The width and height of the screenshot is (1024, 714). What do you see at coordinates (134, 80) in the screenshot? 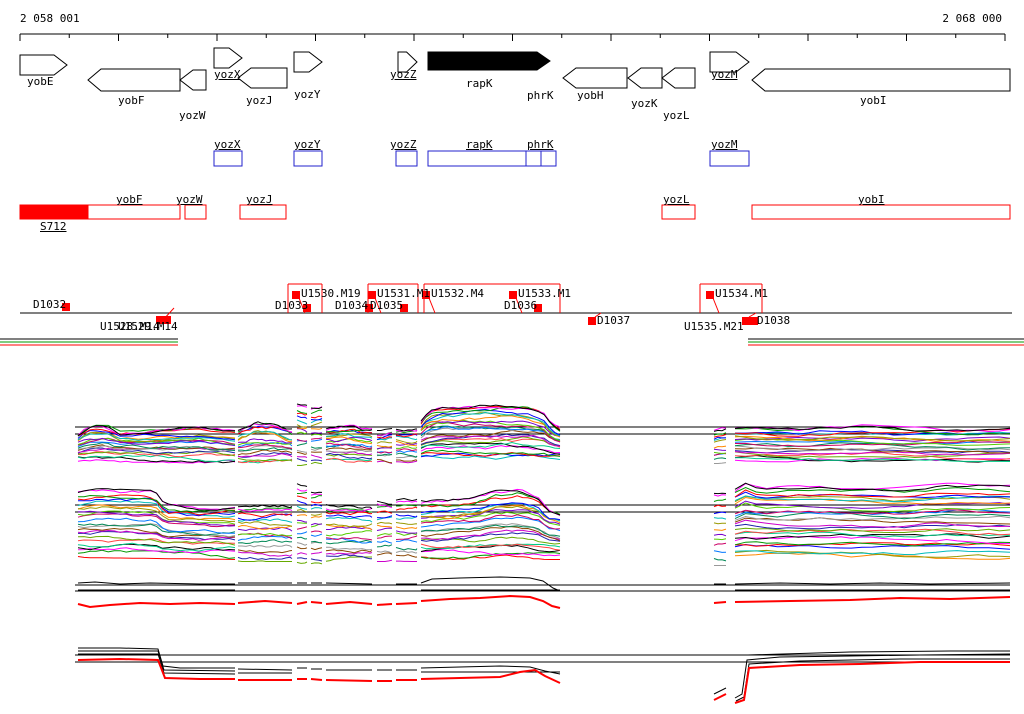
I see `gene-arrow-yobF` at bounding box center [134, 80].